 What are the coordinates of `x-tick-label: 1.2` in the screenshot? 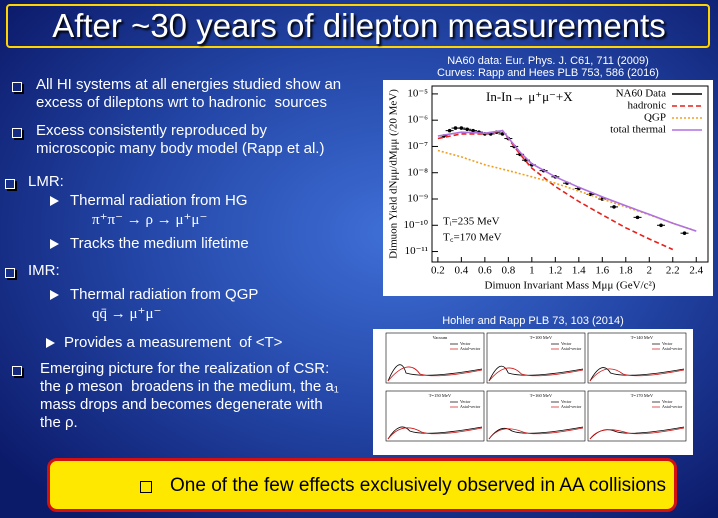 It's located at (555, 271).